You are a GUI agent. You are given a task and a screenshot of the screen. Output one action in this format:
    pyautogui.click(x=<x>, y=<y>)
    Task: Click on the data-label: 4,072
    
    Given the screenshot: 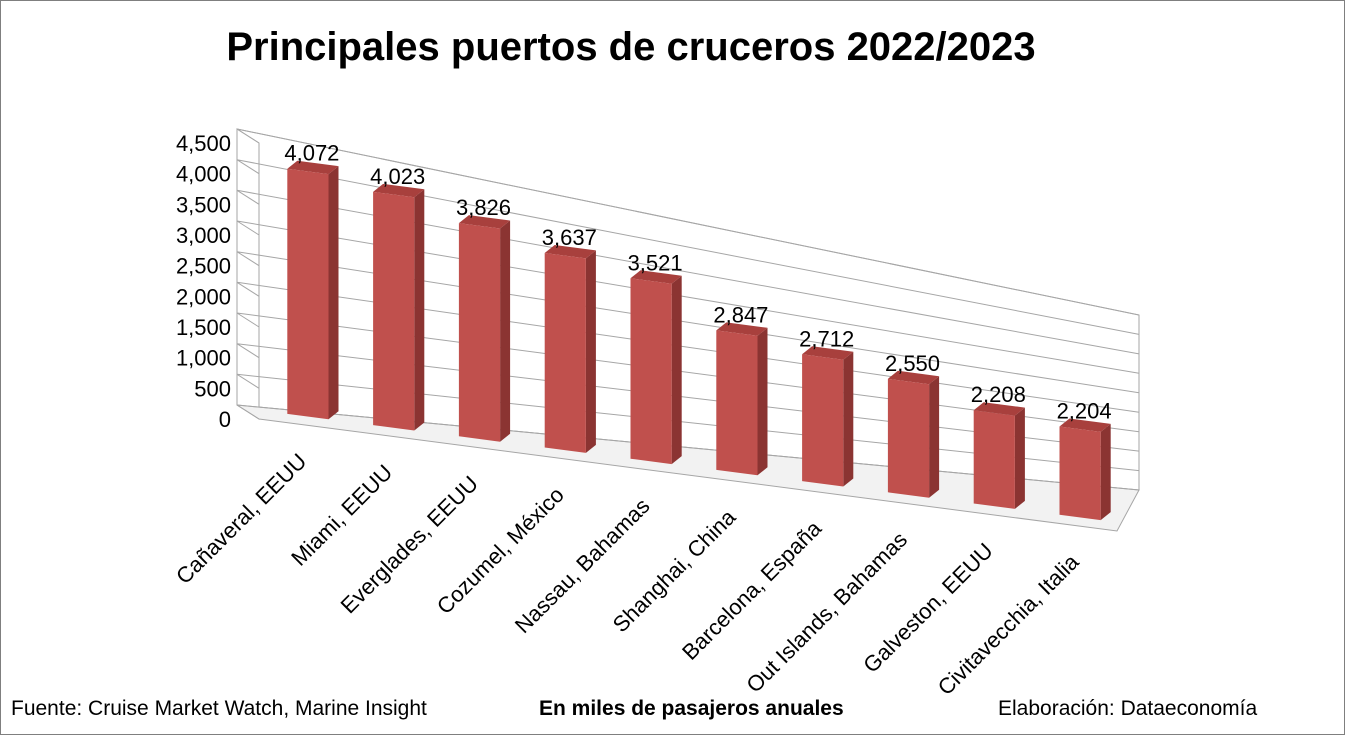 What is the action you would take?
    pyautogui.click(x=311, y=153)
    